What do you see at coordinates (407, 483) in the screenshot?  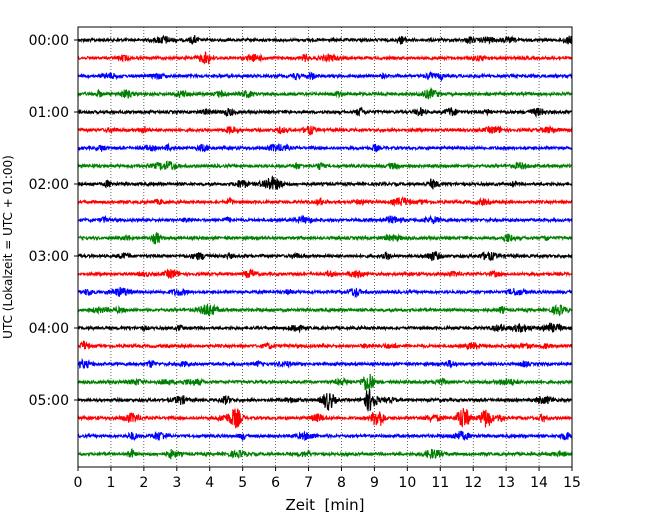 I see `x-tick-label: 10` at bounding box center [407, 483].